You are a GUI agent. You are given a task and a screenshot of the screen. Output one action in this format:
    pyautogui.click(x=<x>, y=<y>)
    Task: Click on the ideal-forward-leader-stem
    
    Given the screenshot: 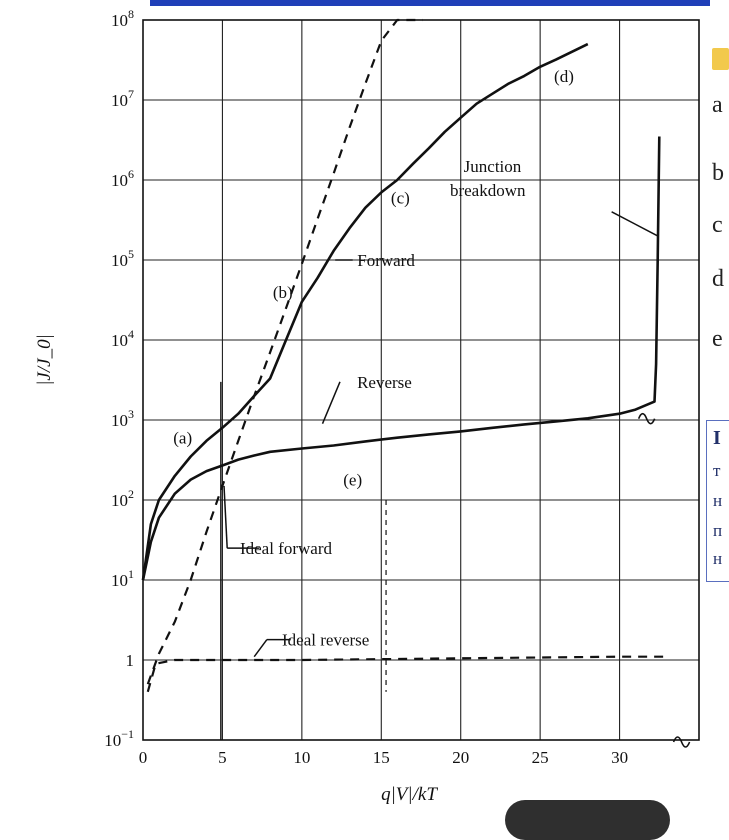 What is the action you would take?
    pyautogui.click(x=225, y=517)
    